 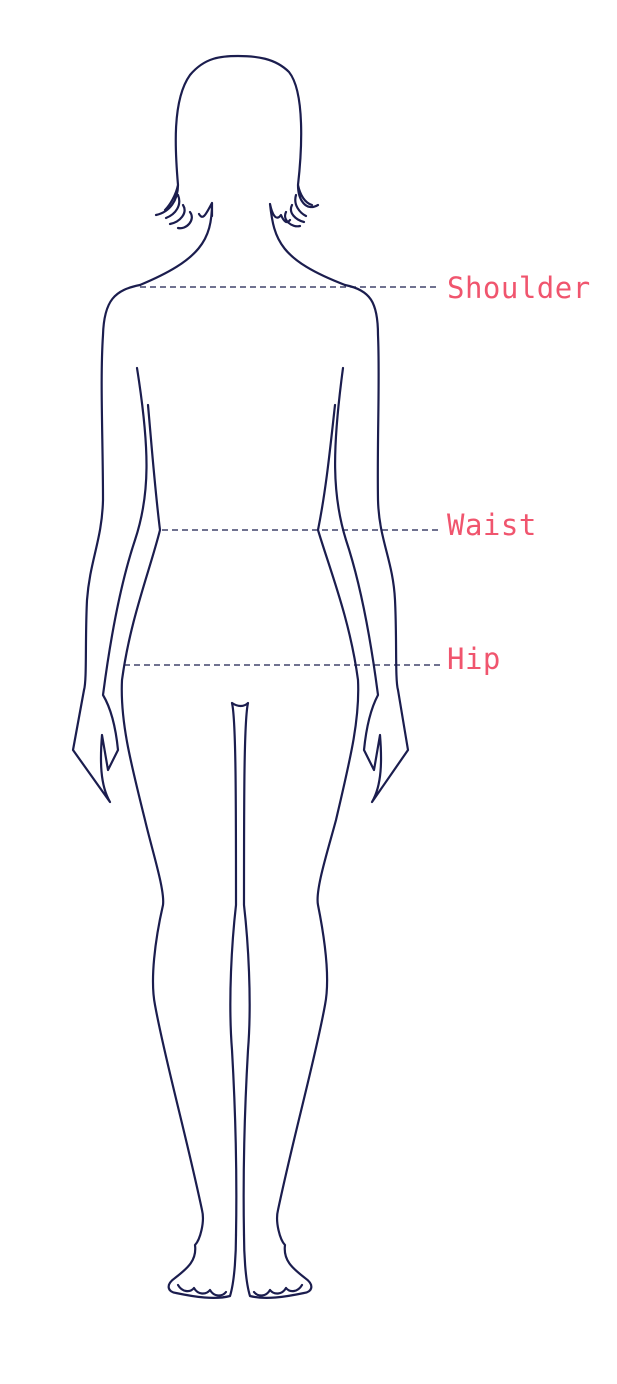 What do you see at coordinates (519, 288) in the screenshot?
I see `shoulder-label: Shoulder` at bounding box center [519, 288].